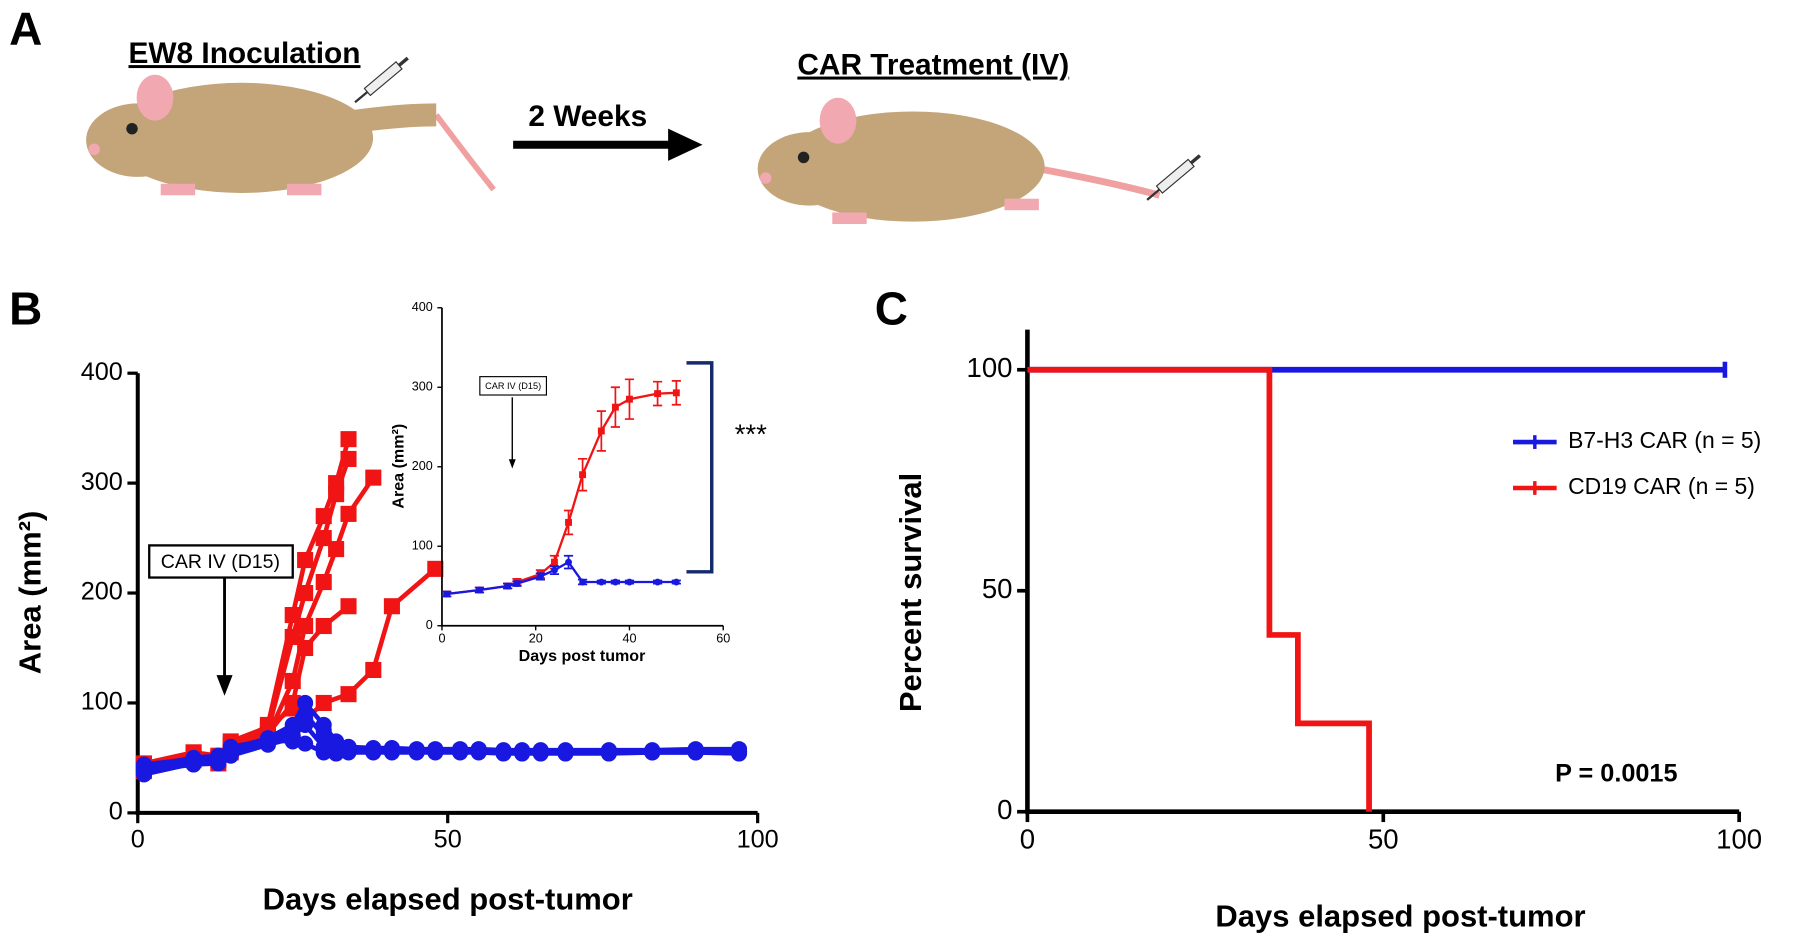  What do you see at coordinates (582, 656) in the screenshot?
I see `x-axis-title: Days post tumor` at bounding box center [582, 656].